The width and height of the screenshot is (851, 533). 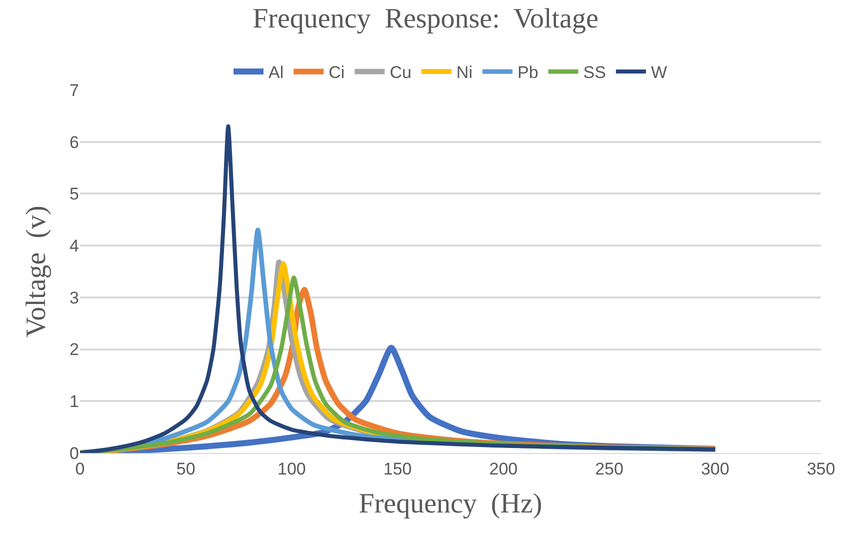 I want to click on y-tick-label: 0, so click(x=74, y=453).